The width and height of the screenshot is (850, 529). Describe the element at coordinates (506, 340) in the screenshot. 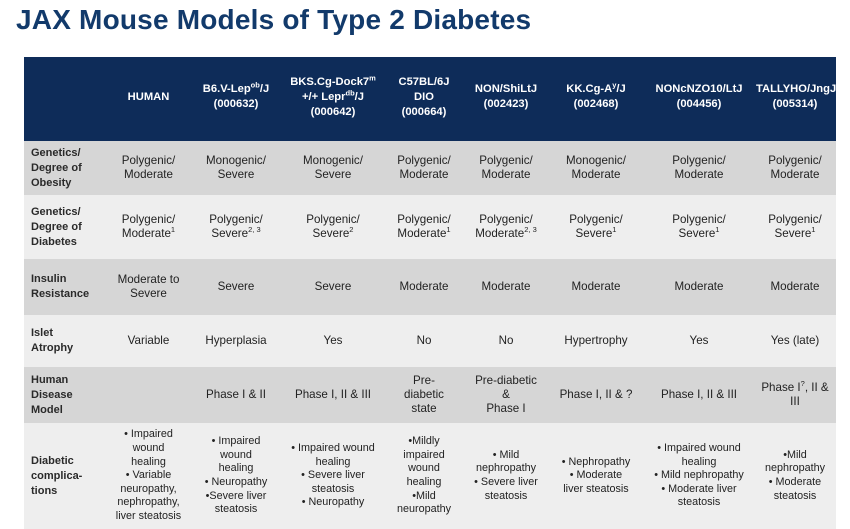

I see `cell-line: No` at that location.